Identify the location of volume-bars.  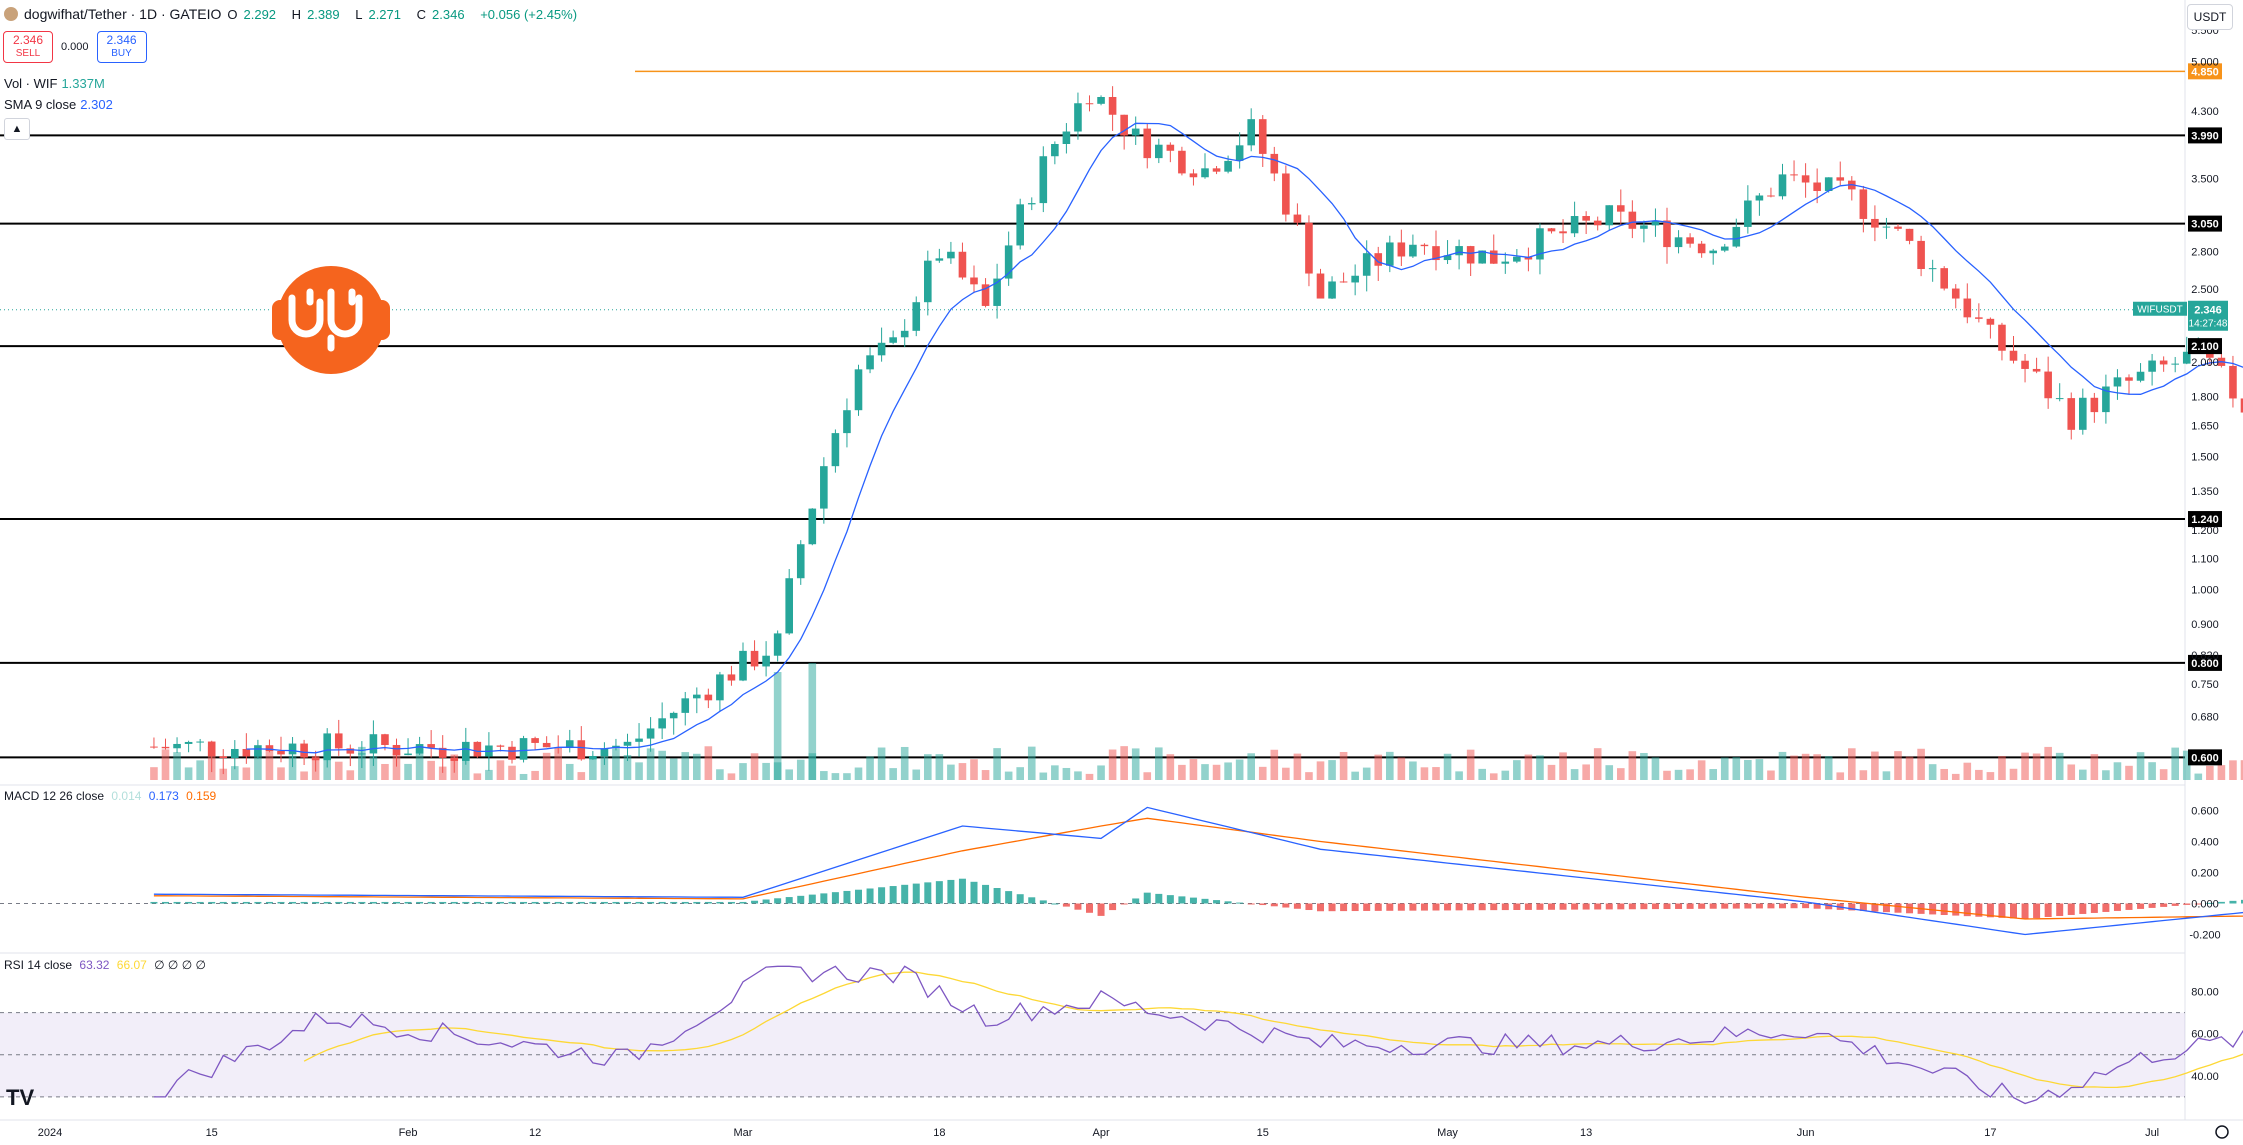
(1196, 721).